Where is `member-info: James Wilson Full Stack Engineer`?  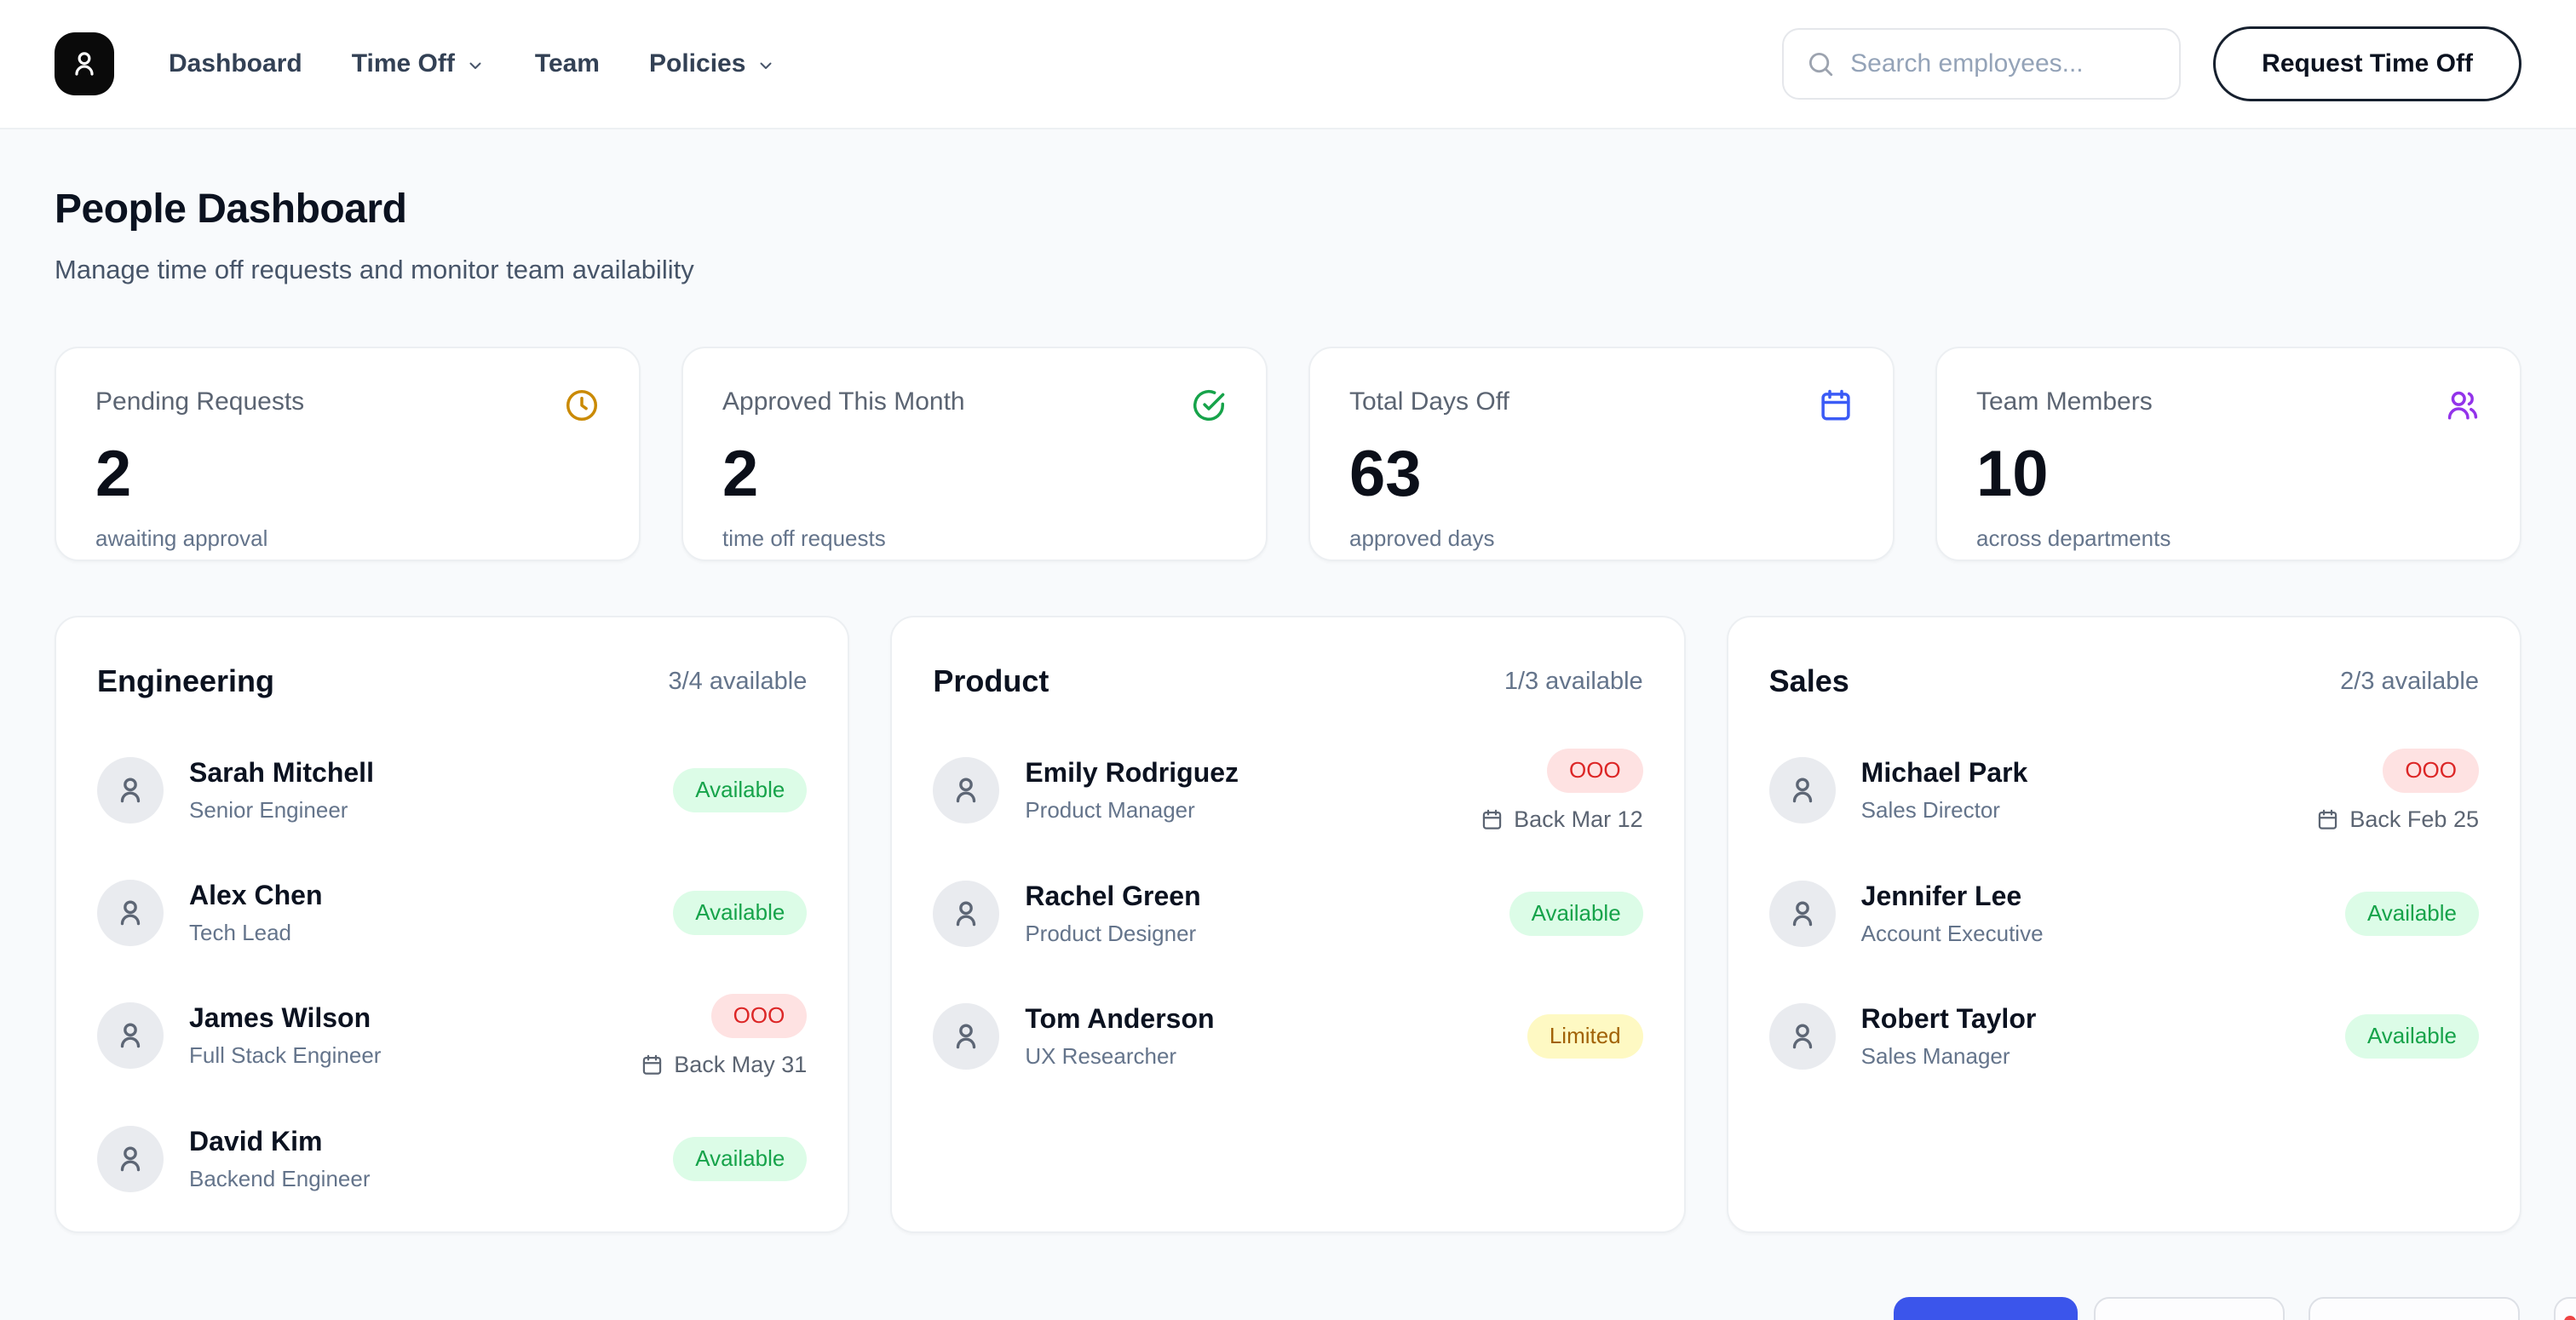 member-info: James Wilson Full Stack Engineer is located at coordinates (285, 1035).